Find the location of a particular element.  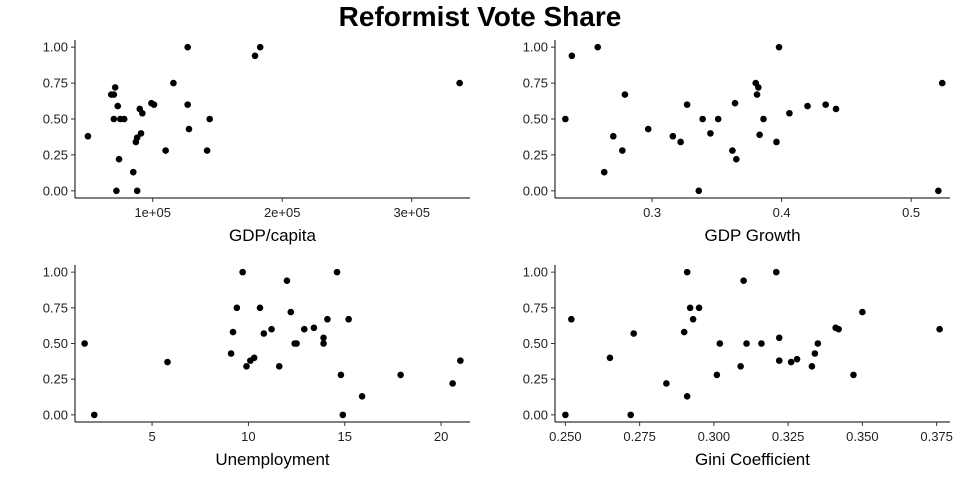

x-tick-label: 0.350 is located at coordinates (862, 436).